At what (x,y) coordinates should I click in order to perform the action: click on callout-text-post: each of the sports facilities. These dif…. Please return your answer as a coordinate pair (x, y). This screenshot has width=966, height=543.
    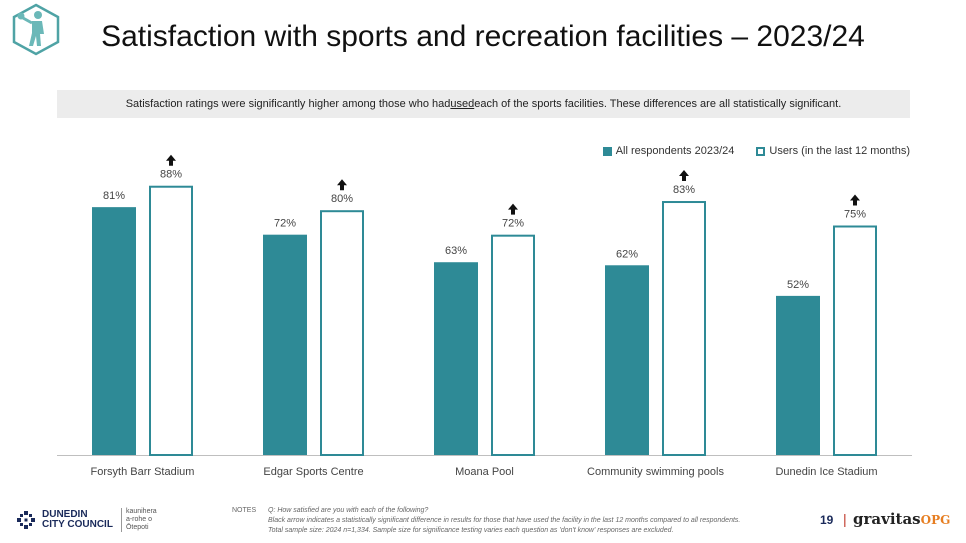
    Looking at the image, I should click on (658, 104).